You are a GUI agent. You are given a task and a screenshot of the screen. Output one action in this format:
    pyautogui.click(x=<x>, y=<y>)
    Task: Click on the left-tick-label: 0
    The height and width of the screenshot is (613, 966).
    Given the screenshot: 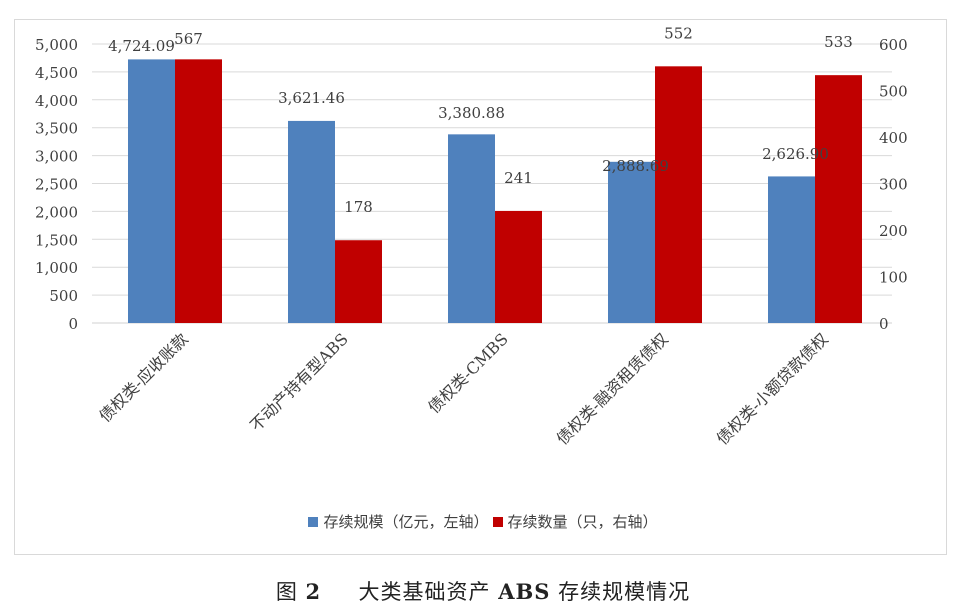 What is the action you would take?
    pyautogui.click(x=73, y=324)
    